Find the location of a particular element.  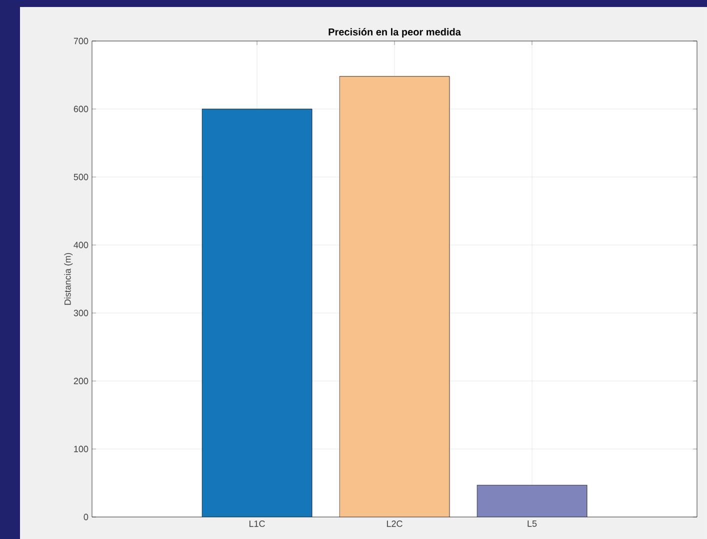

x-tick-label: L2C is located at coordinates (394, 523).